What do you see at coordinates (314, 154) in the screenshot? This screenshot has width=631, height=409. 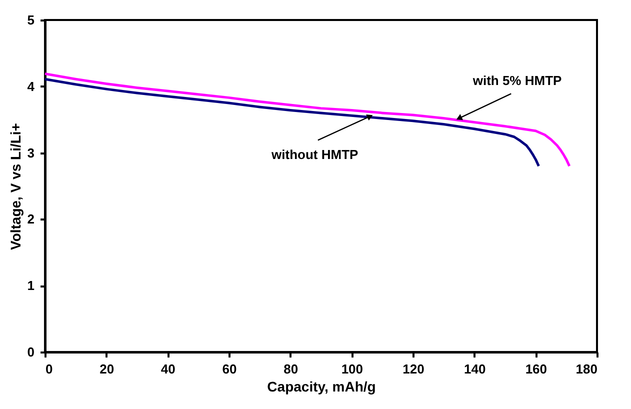 I see `annotation: without HMTP` at bounding box center [314, 154].